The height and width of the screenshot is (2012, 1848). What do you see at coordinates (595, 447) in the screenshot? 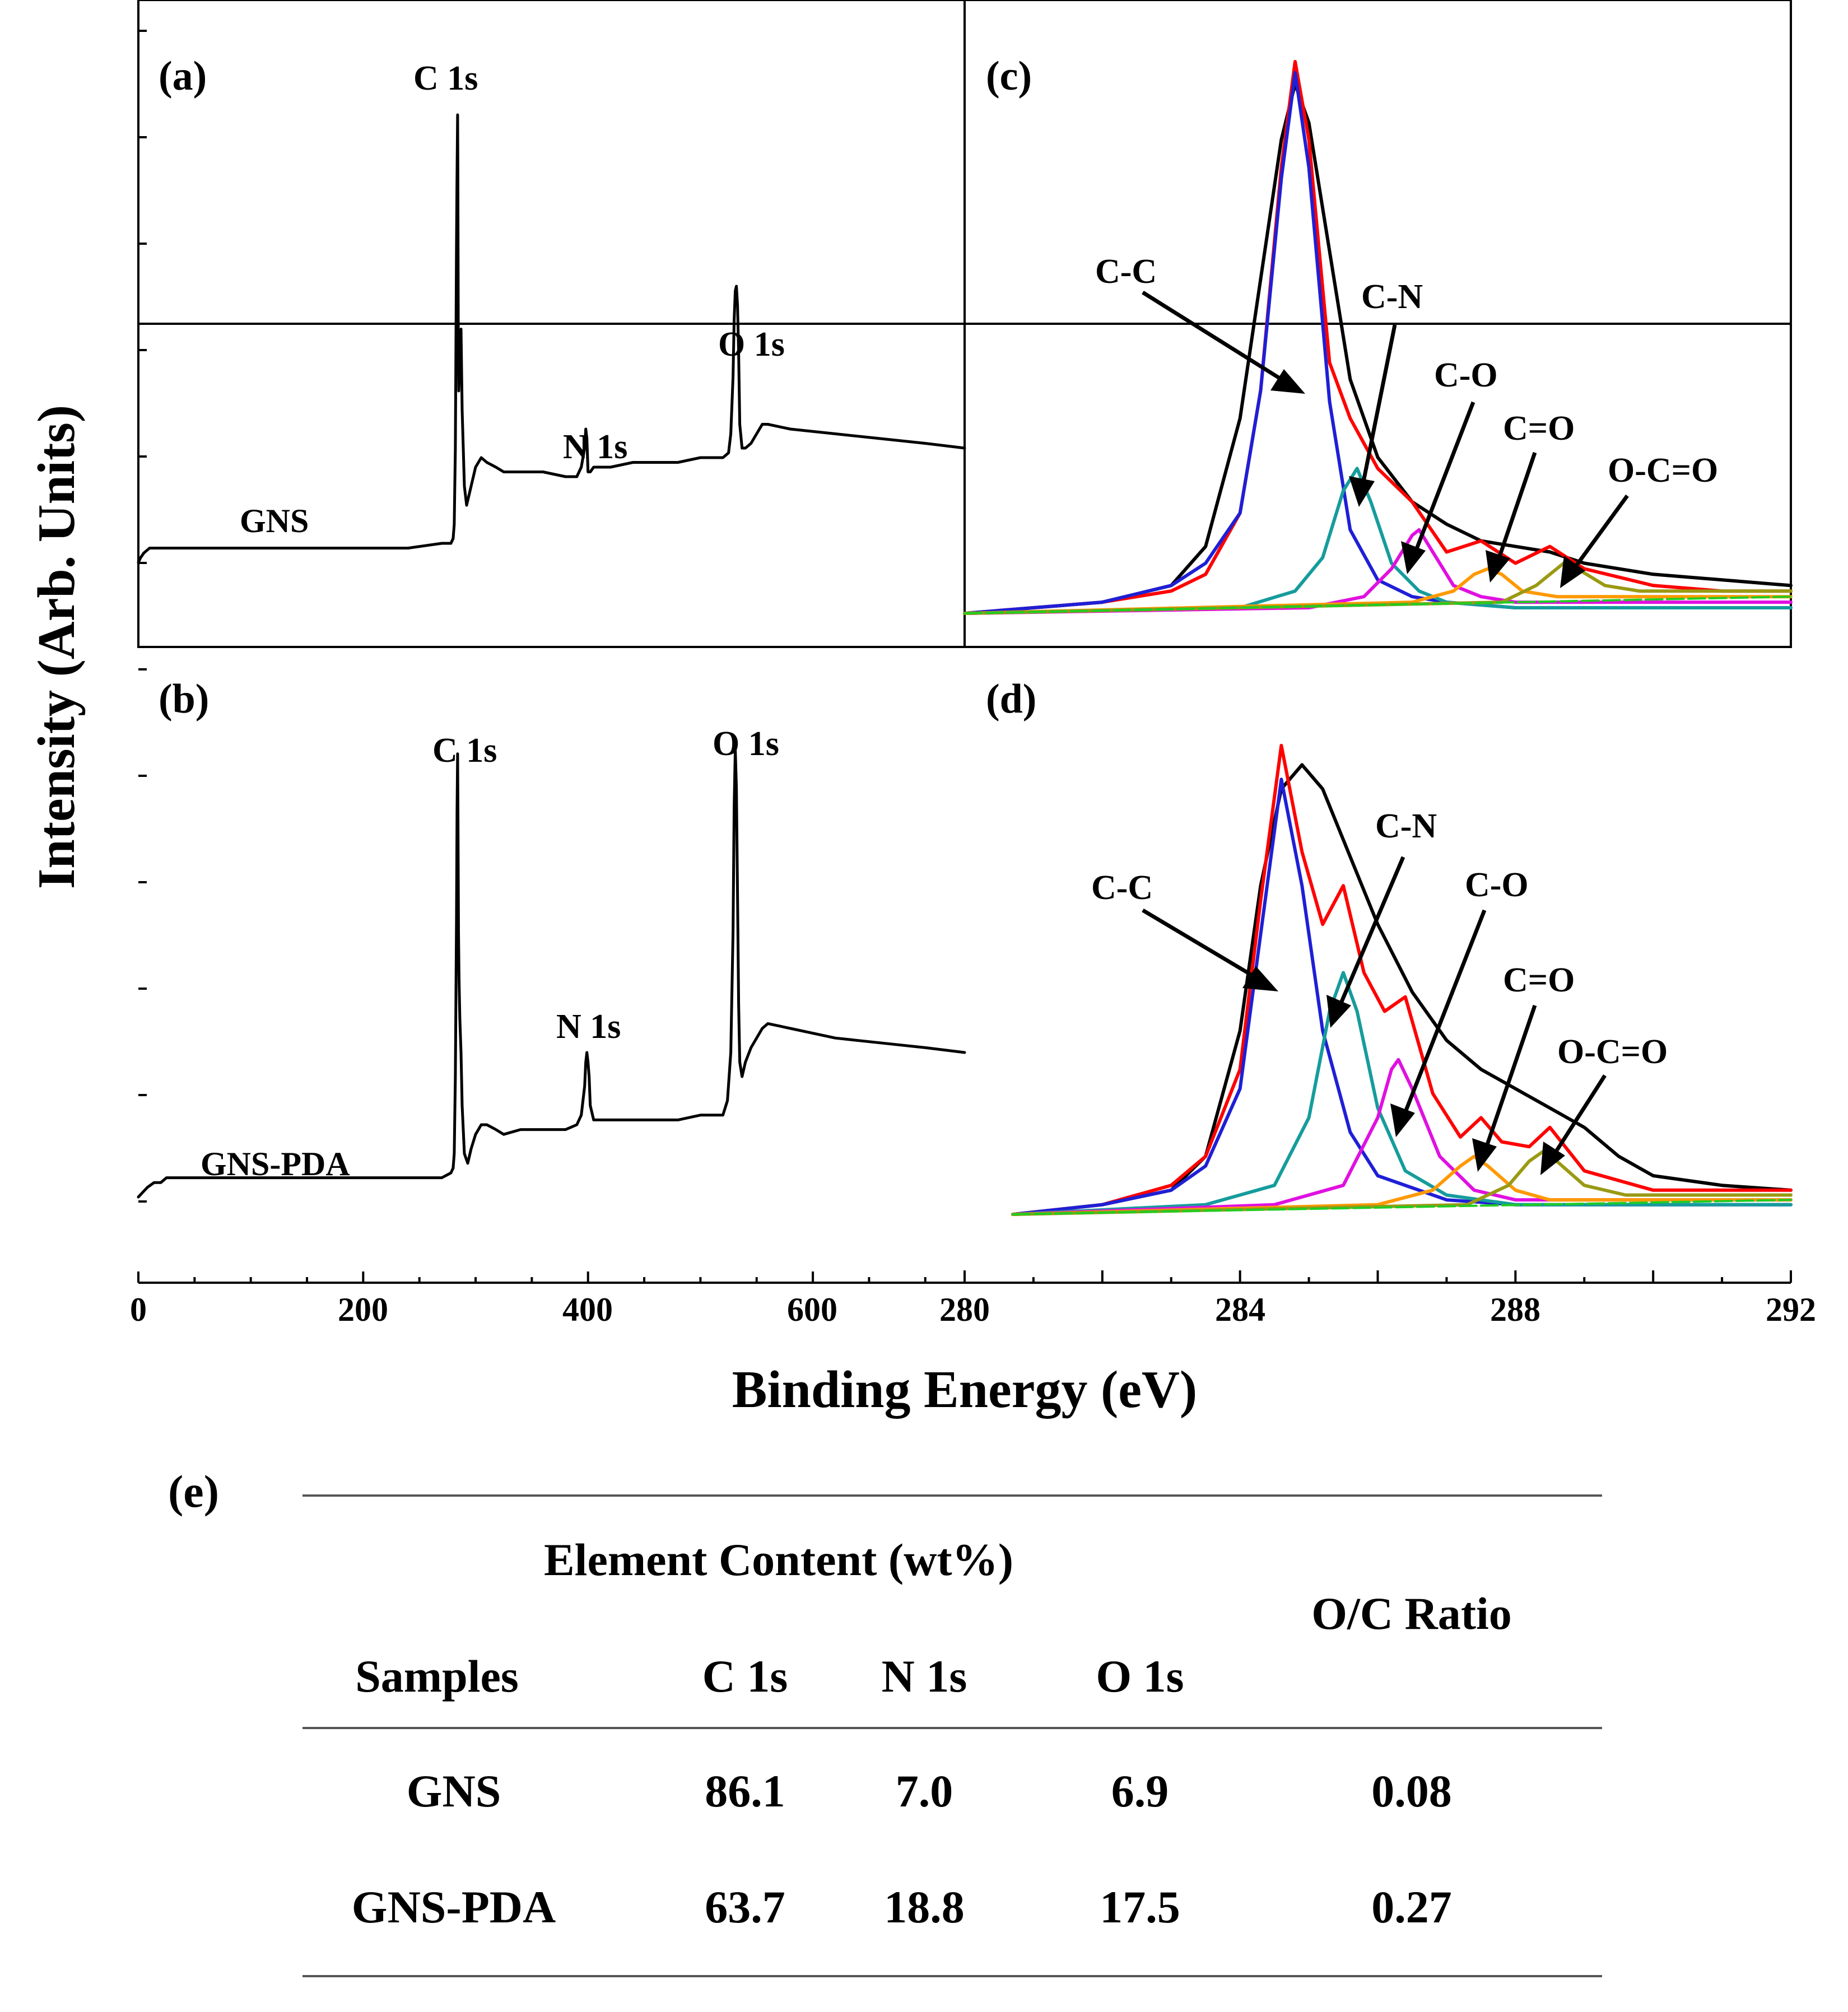
I see `peak-label-a-n1s: N 1s` at bounding box center [595, 447].